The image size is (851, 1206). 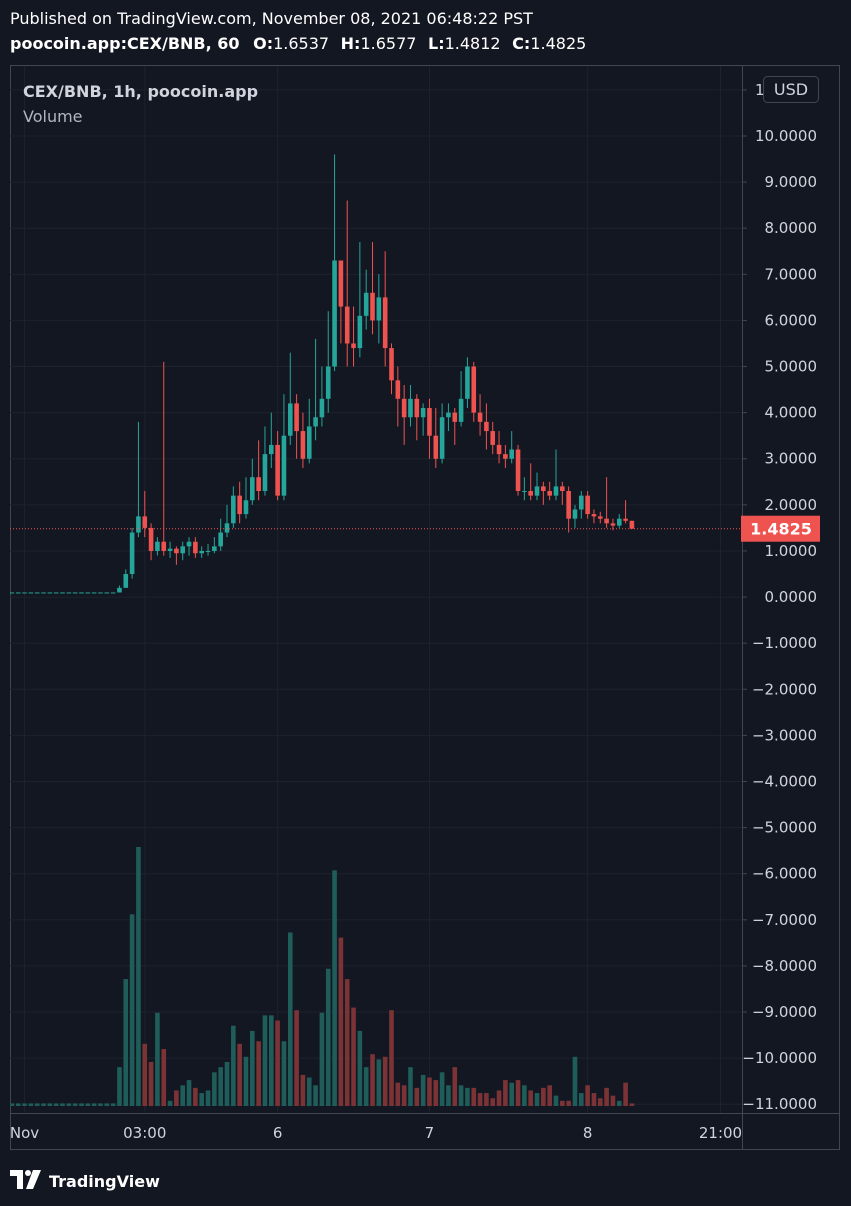 I want to click on y-tick-label: −6.0000, so click(x=784, y=874).